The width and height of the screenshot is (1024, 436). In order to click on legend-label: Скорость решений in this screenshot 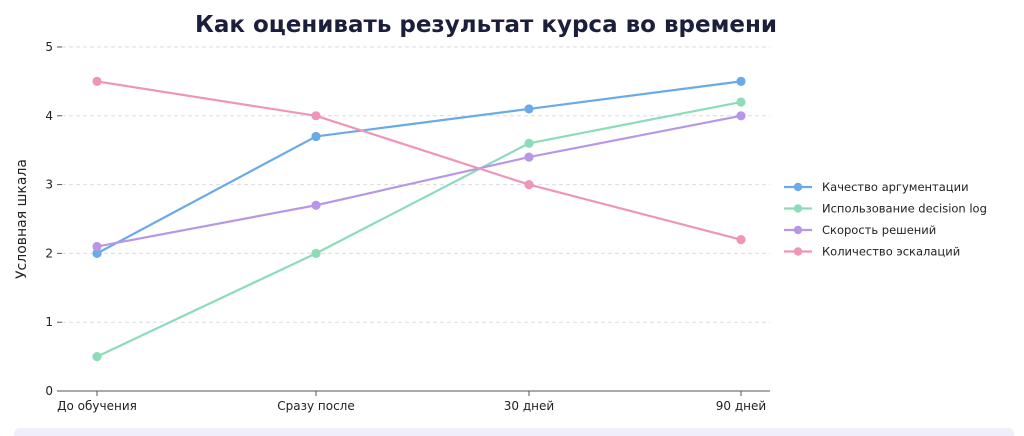, I will do `click(879, 230)`.